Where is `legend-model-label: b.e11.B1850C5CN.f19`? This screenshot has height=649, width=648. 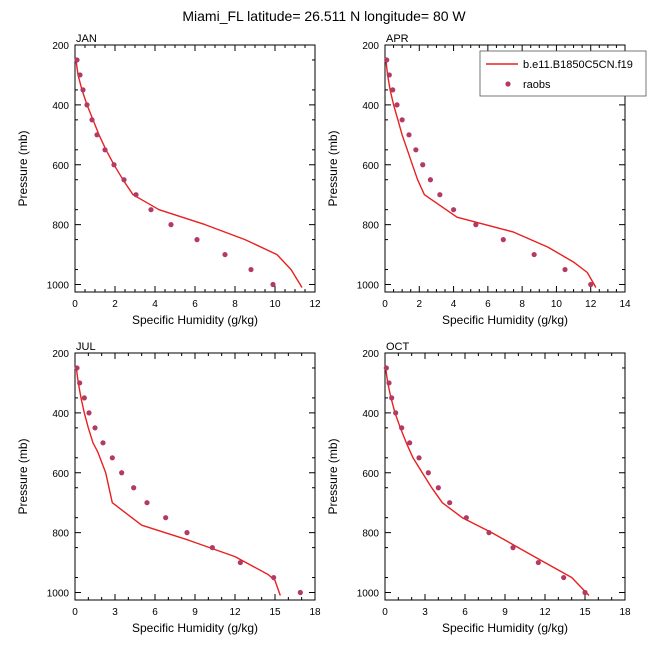
legend-model-label: b.e11.B1850C5CN.f19 is located at coordinates (578, 65).